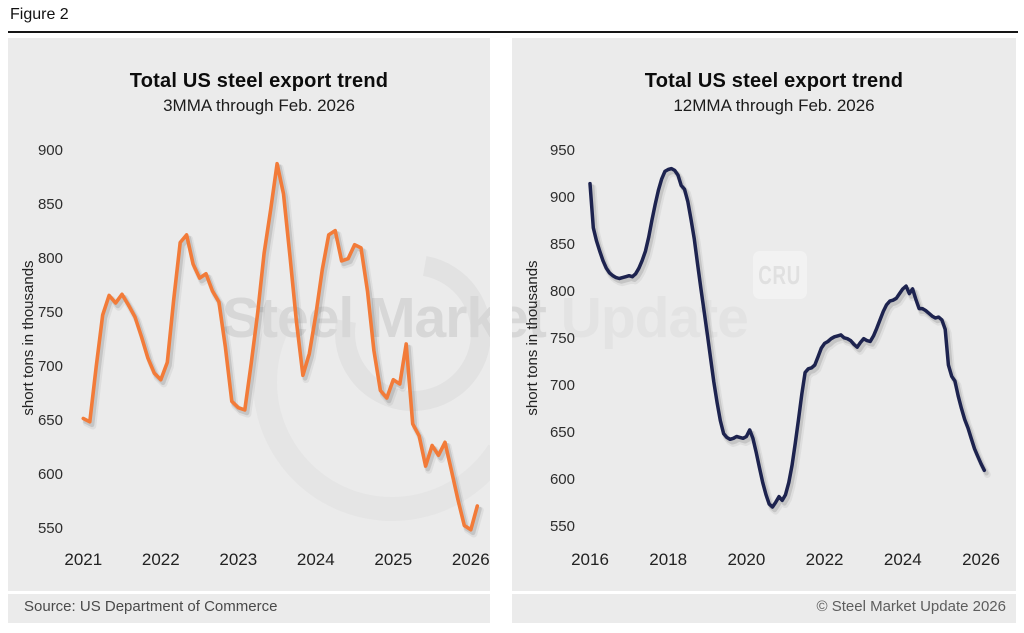 Image resolution: width=1024 pixels, height=633 pixels. What do you see at coordinates (774, 105) in the screenshot?
I see `chart-subtitle: 12MMA through Feb. 2026` at bounding box center [774, 105].